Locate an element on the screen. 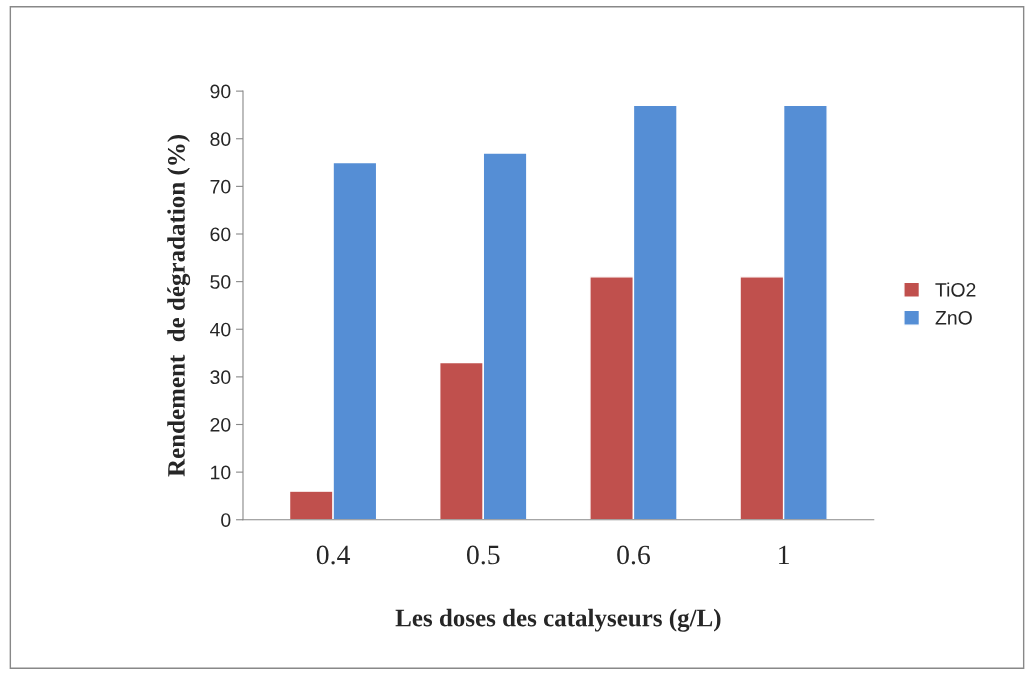 The height and width of the screenshot is (675, 1034). y-tick-label: 70 is located at coordinates (220, 186).